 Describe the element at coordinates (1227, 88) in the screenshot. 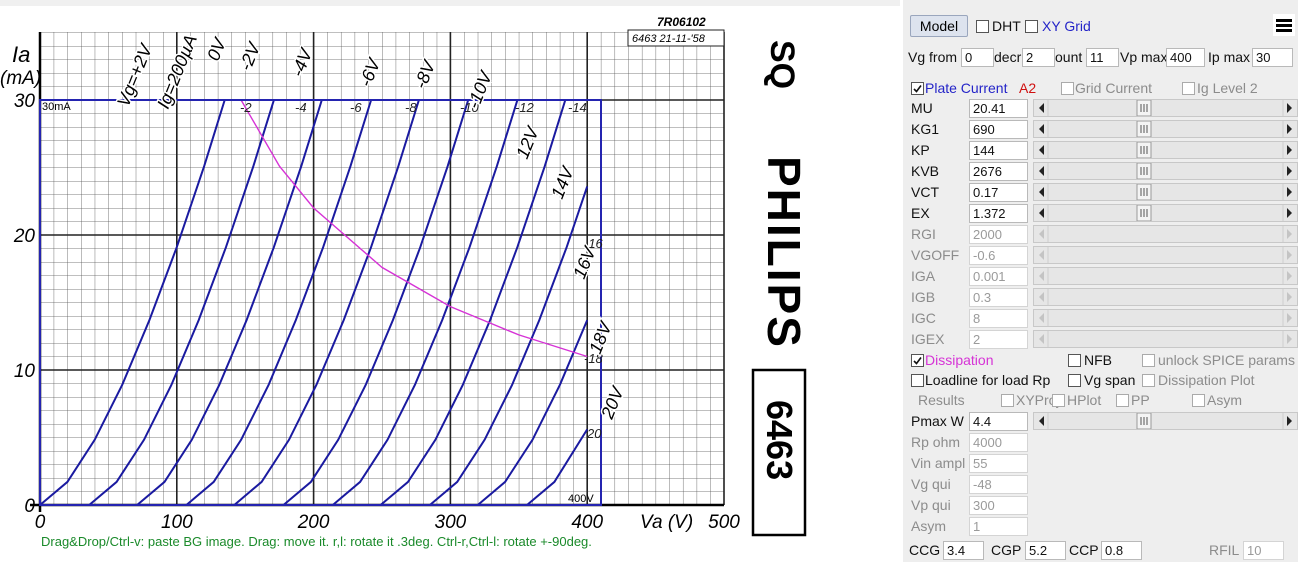

I see `label: Ig Level 2` at that location.